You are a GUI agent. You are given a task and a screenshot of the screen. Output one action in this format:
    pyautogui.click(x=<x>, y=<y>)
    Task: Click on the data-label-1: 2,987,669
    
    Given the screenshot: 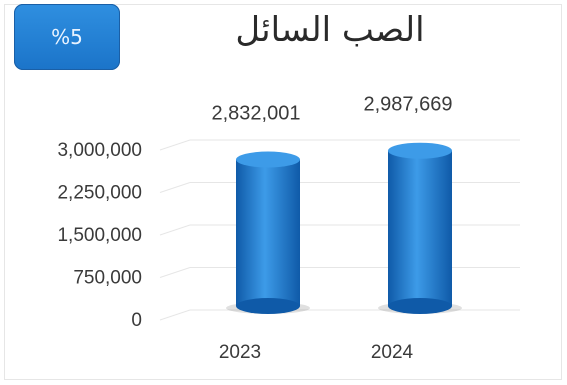 What is the action you would take?
    pyautogui.click(x=408, y=105)
    